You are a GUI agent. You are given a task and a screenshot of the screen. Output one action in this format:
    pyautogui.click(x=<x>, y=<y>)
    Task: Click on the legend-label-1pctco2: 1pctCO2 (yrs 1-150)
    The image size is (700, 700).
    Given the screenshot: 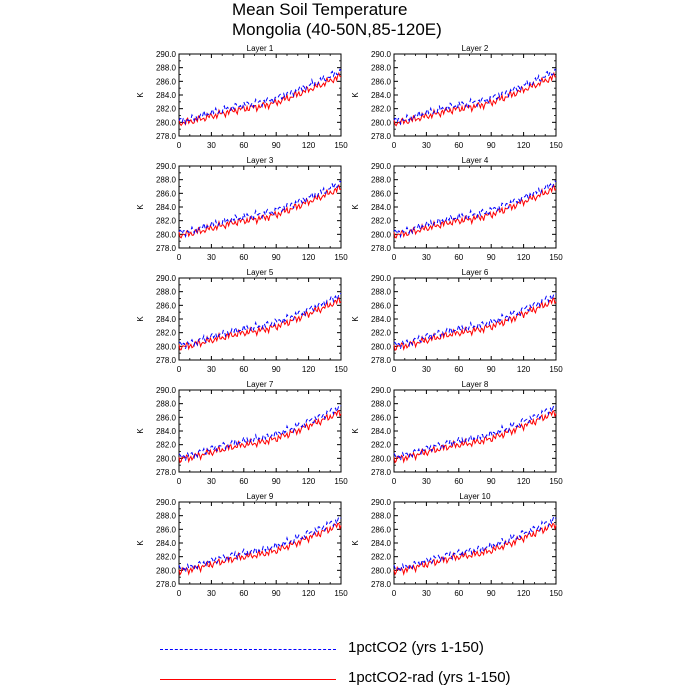 What is the action you would take?
    pyautogui.click(x=416, y=647)
    